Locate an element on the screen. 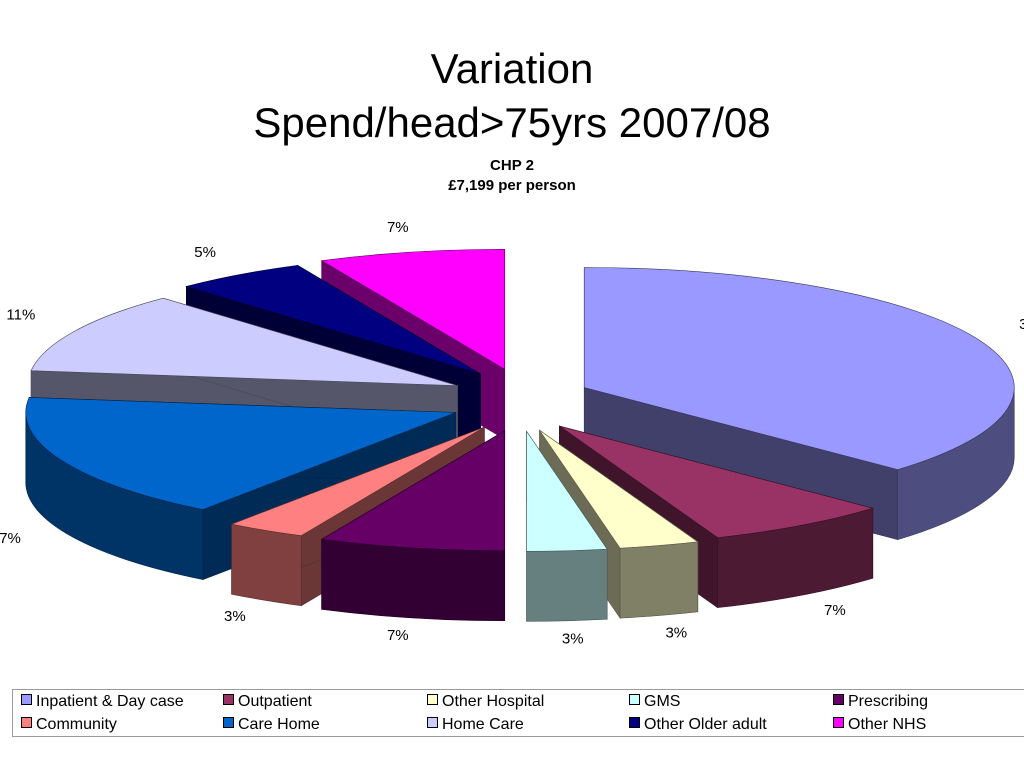  slice-value-label: 17% is located at coordinates (10, 538).